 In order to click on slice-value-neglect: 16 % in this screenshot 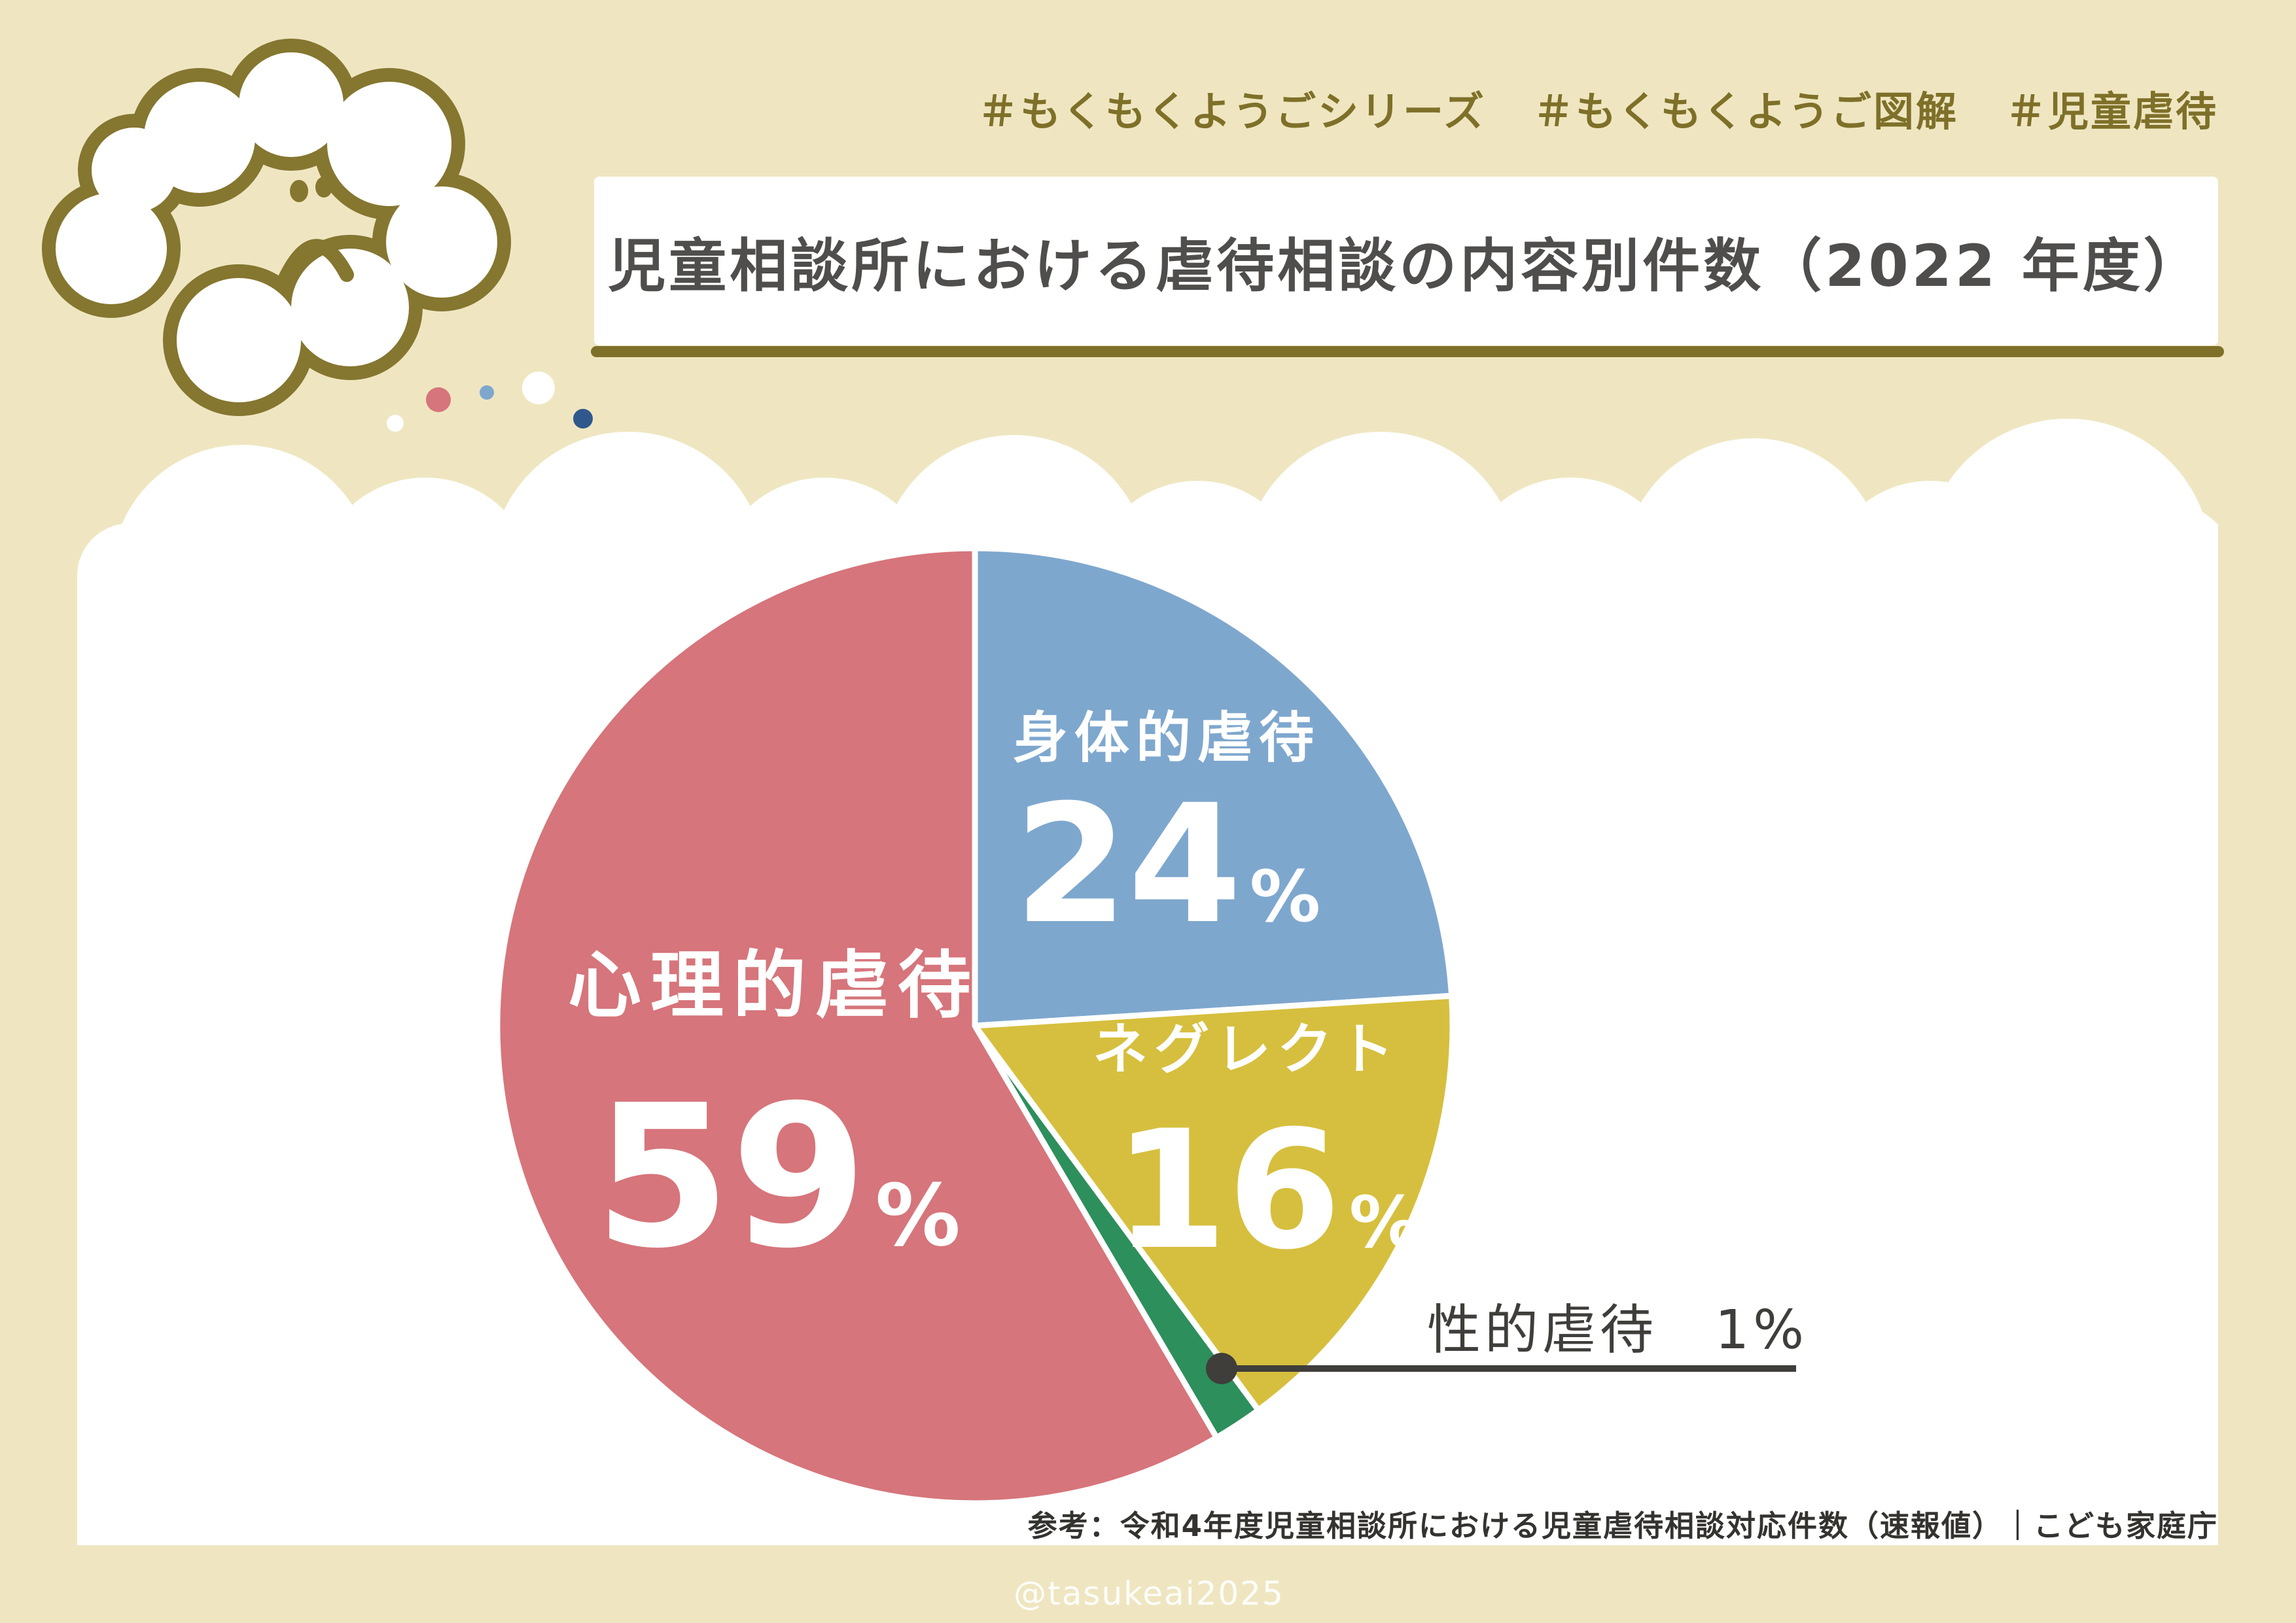, I will do `click(1267, 1190)`.